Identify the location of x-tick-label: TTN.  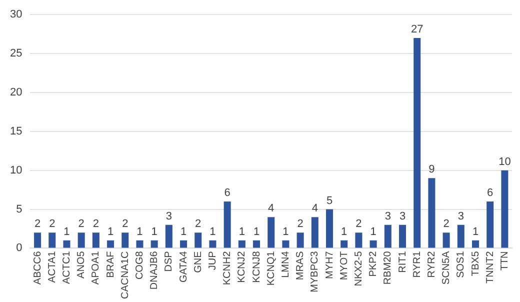
(504, 261).